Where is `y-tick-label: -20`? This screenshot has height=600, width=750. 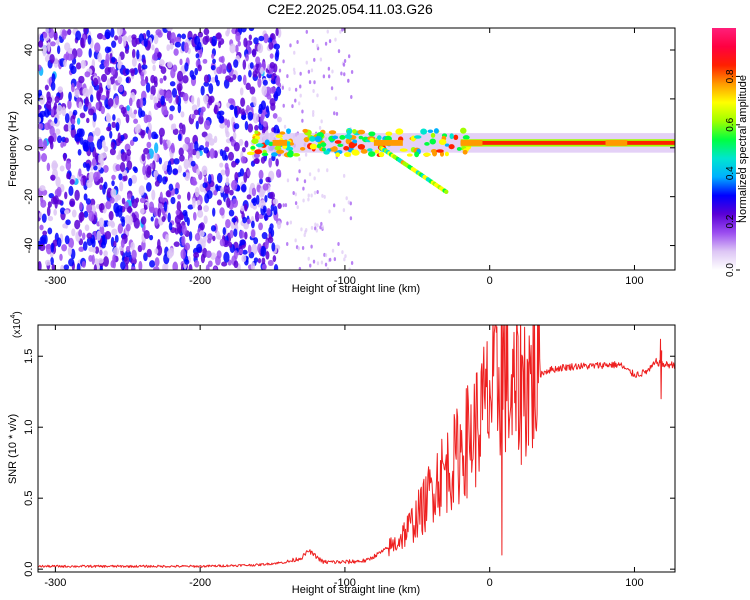 y-tick-label: -20 is located at coordinates (29, 197).